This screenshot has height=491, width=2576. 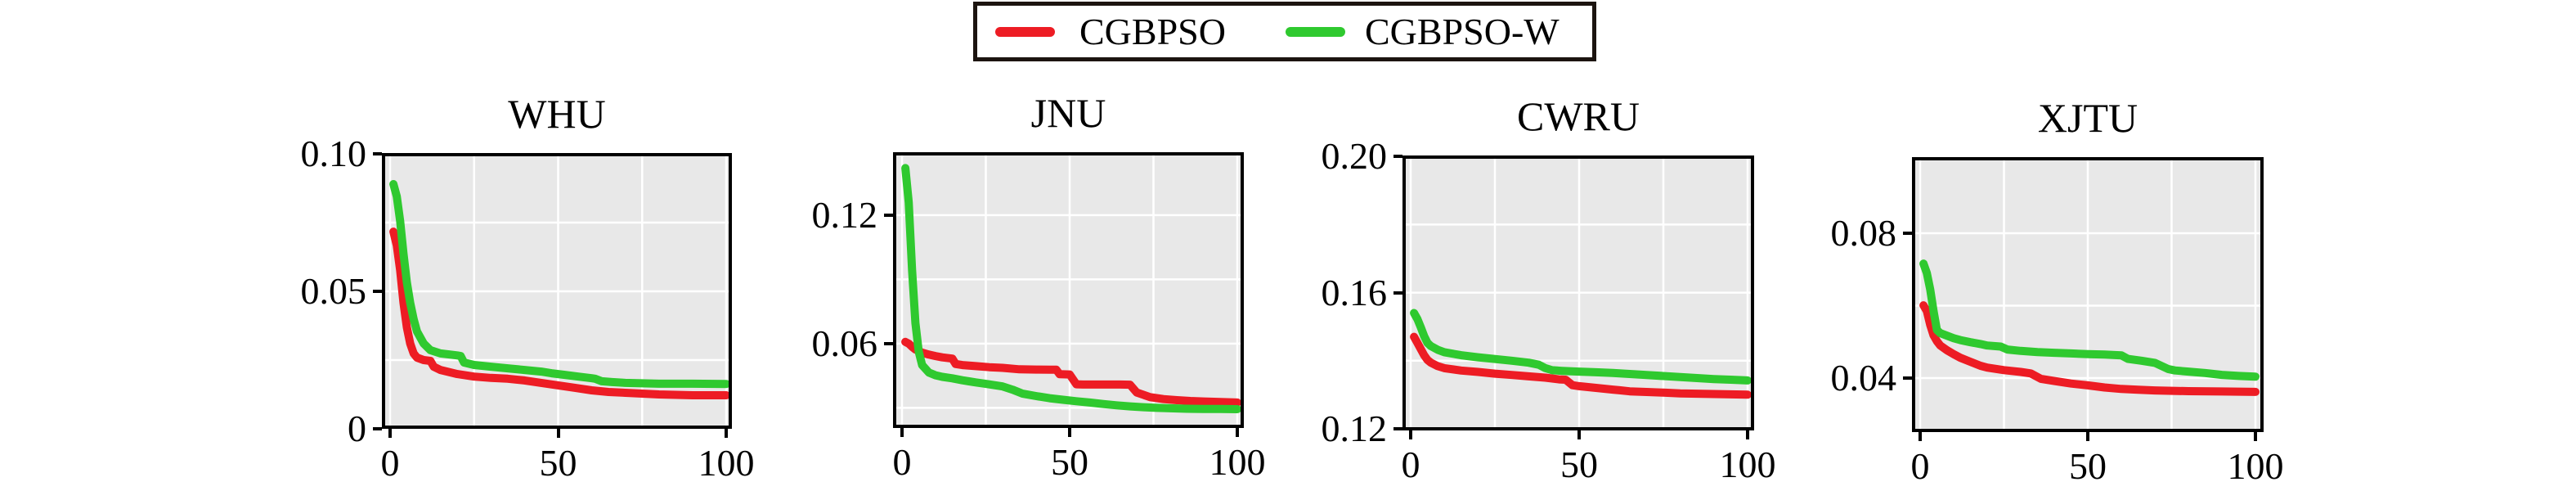 What do you see at coordinates (1025, 31) in the screenshot?
I see `cgbpso-line-swatch` at bounding box center [1025, 31].